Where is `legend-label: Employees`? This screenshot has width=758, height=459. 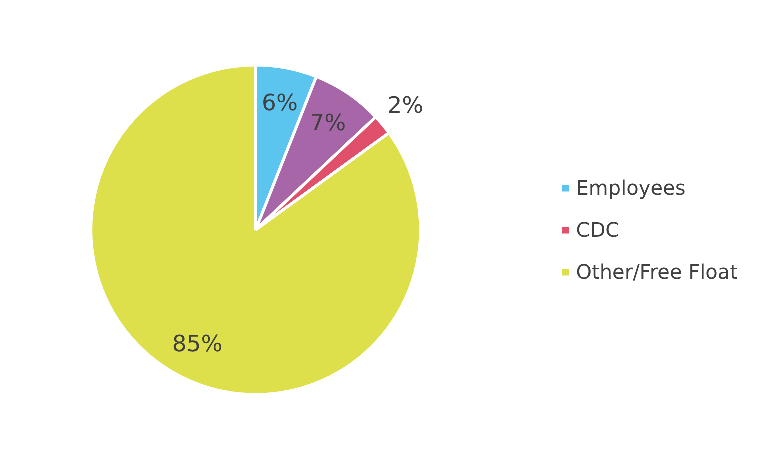
legend-label: Employees is located at coordinates (631, 188).